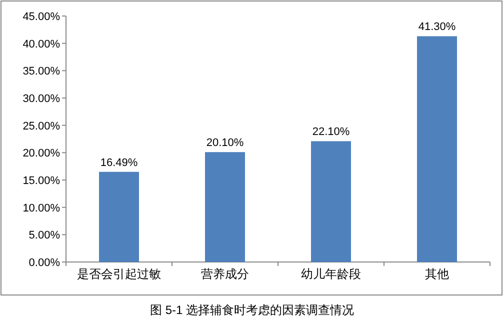  I want to click on x-tick-label: 营养成分, so click(225, 274).